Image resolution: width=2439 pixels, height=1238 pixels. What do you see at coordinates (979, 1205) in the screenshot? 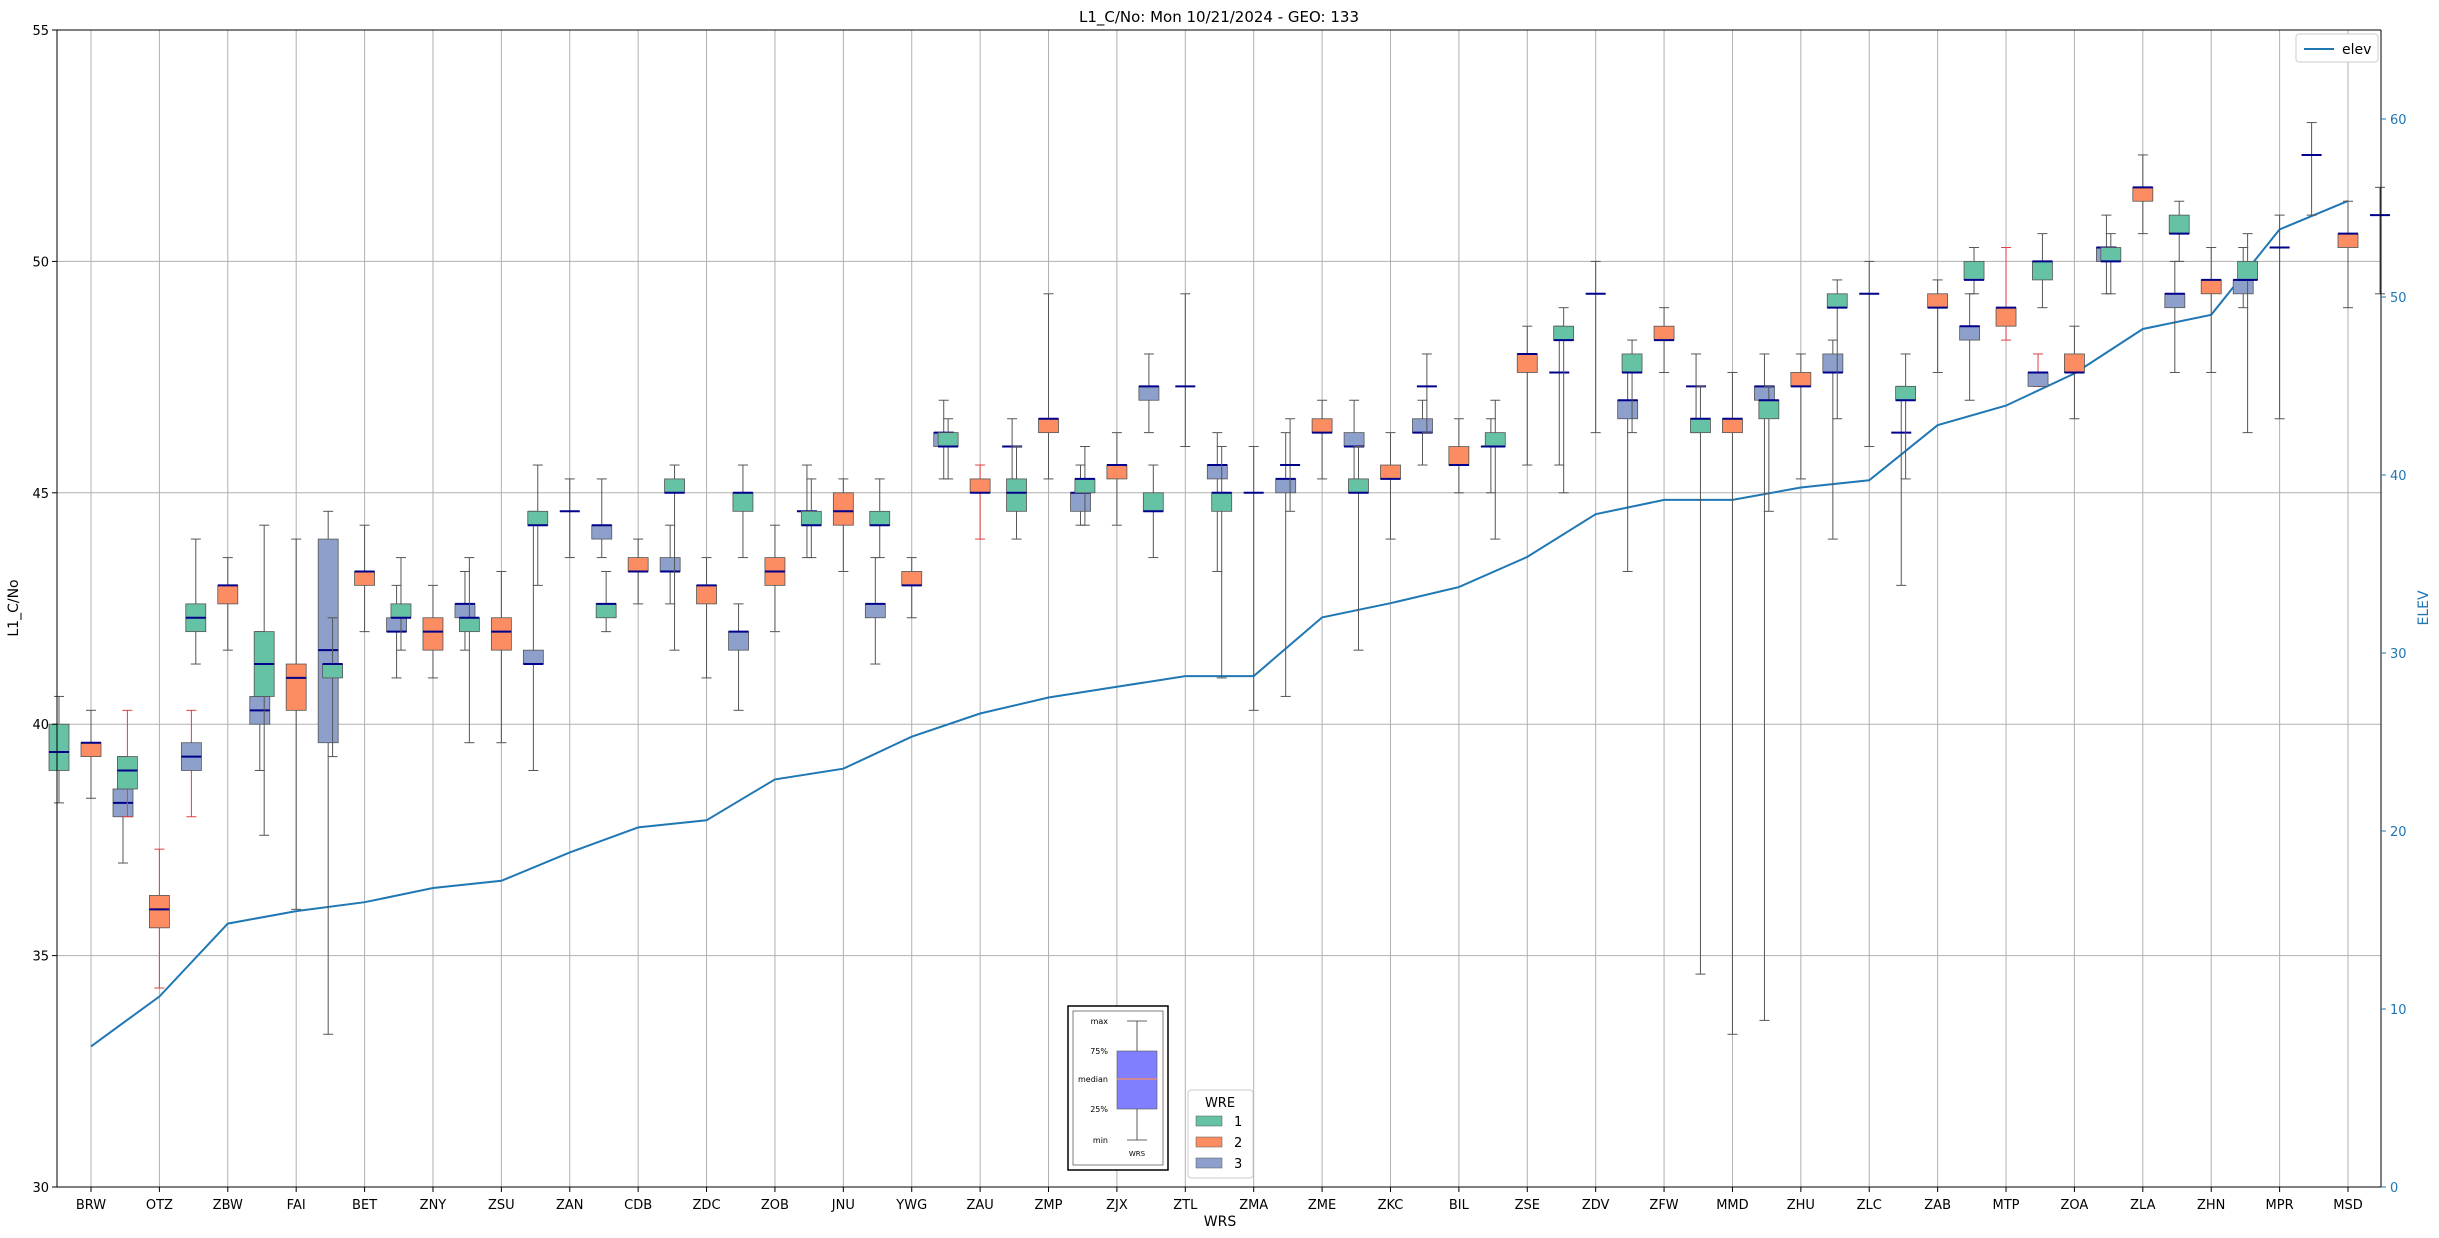
I see `x-tick-label: ZAU` at bounding box center [979, 1205].